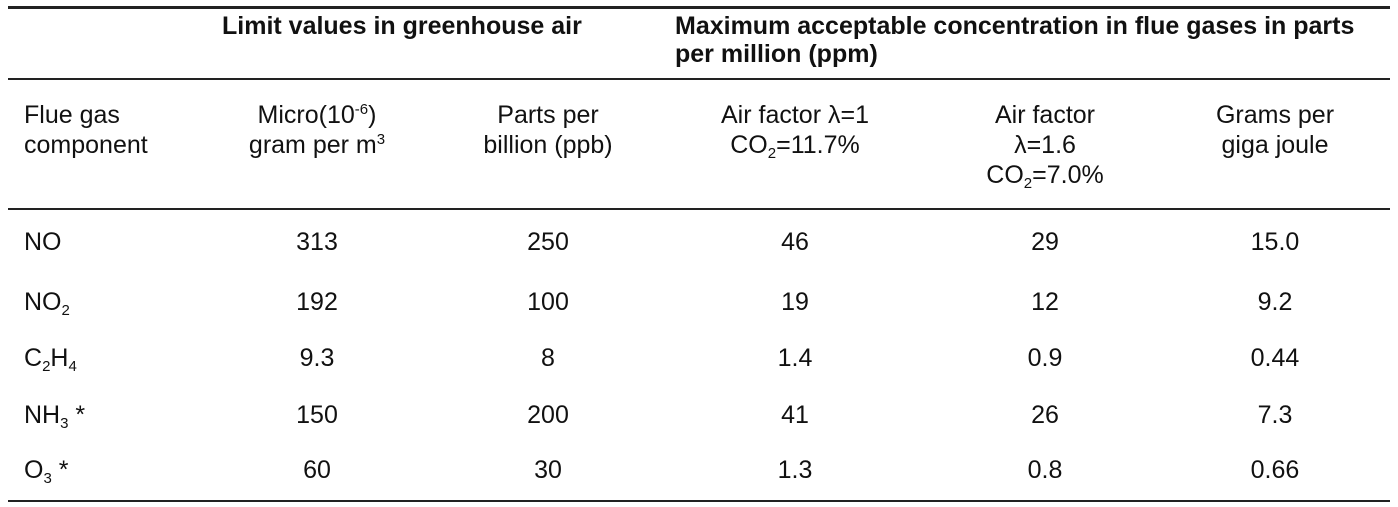 The height and width of the screenshot is (507, 1398). Describe the element at coordinates (548, 115) in the screenshot. I see `header-ppb-line1: Parts per` at that location.